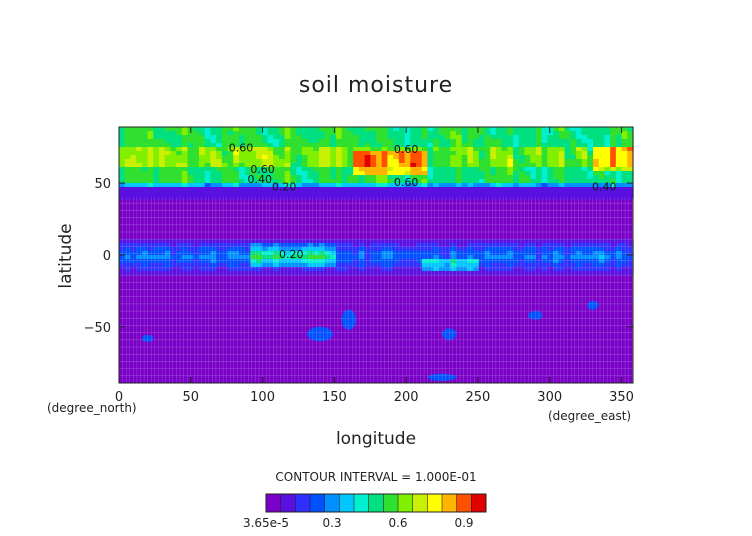 The width and height of the screenshot is (752, 536). What do you see at coordinates (102, 184) in the screenshot?
I see `y-tick-label: 50` at bounding box center [102, 184].